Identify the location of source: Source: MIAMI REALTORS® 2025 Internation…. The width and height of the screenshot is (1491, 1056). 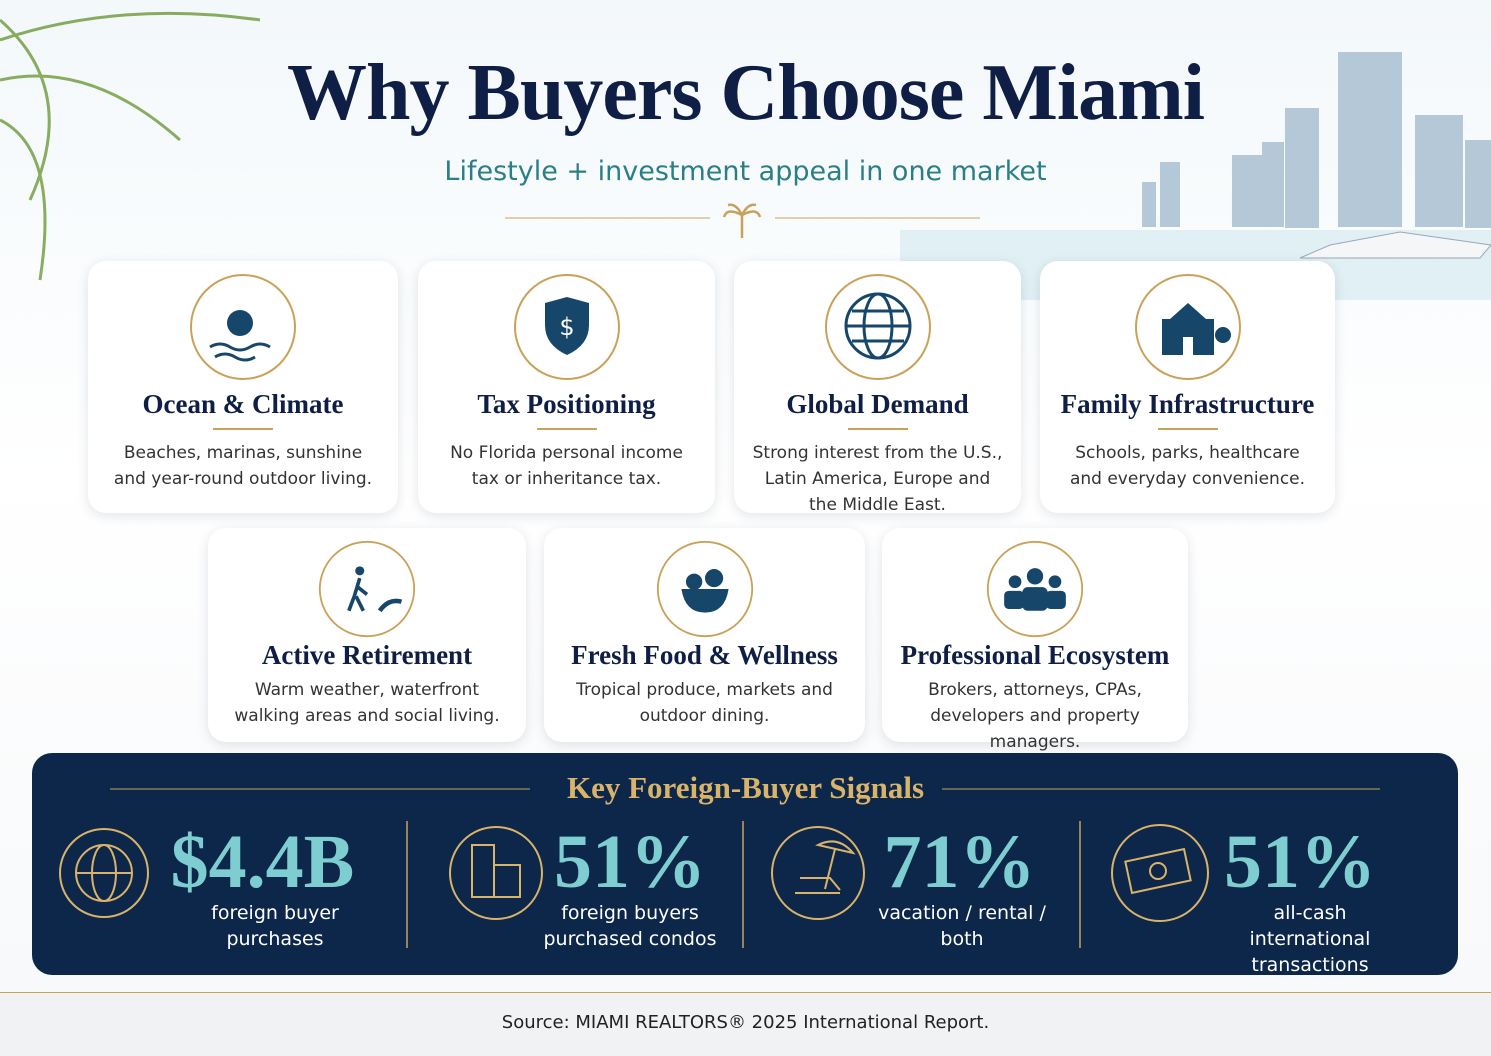
(745, 1022).